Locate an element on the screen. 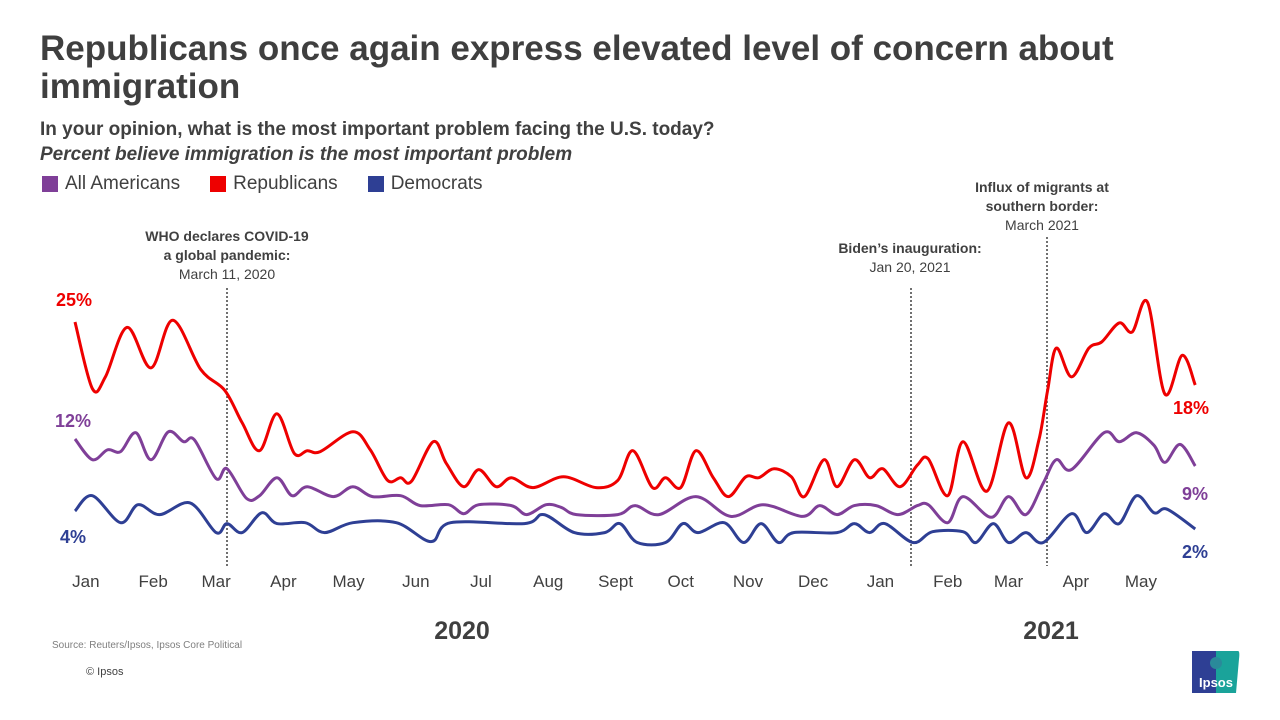  annotation-date: March 11, 2020 is located at coordinates (227, 274).